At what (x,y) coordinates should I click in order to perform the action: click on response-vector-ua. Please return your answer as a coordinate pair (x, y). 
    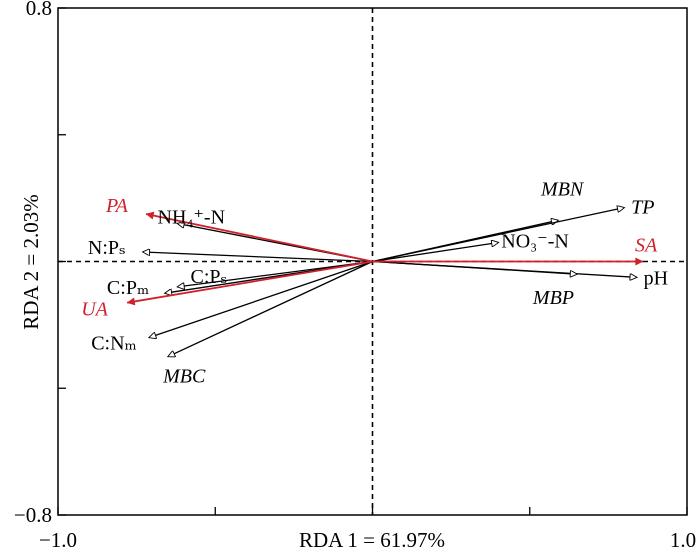
    Looking at the image, I should click on (249, 283).